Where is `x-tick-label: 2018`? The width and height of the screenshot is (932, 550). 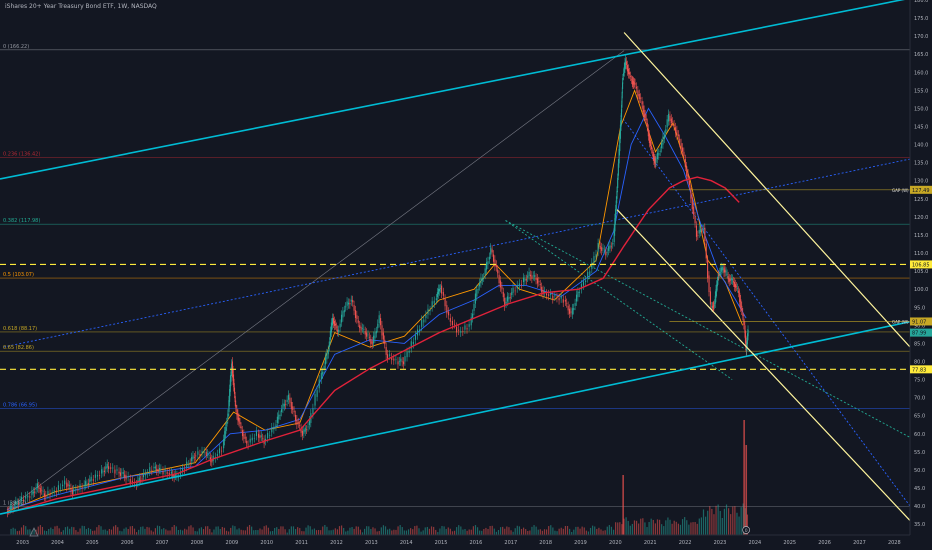
x-tick-label: 2018 is located at coordinates (545, 543).